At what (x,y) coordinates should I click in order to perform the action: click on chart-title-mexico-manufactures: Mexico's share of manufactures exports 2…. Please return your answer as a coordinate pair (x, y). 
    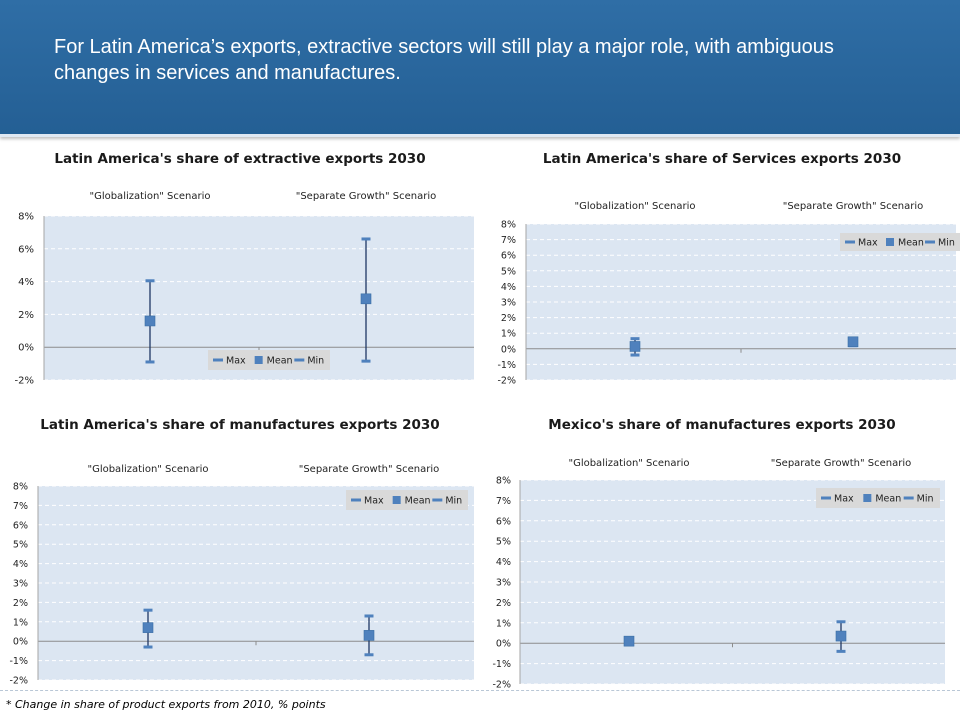
    Looking at the image, I should click on (722, 425).